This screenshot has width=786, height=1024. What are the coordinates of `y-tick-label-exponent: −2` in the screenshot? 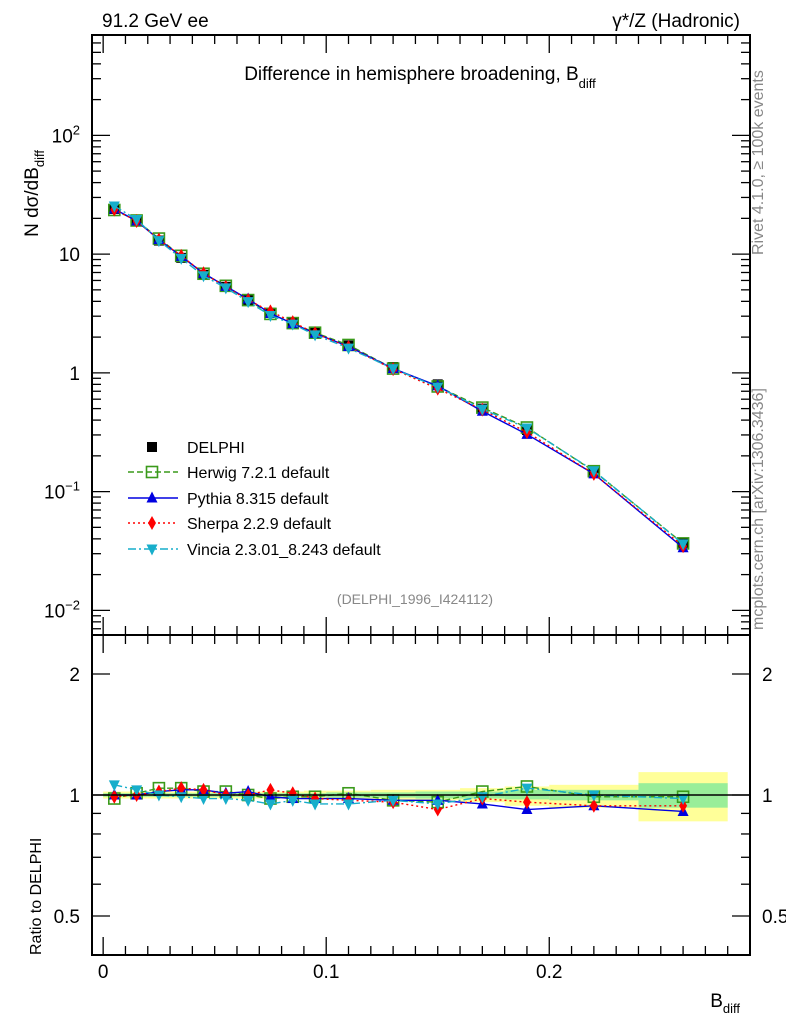 It's located at (72, 604).